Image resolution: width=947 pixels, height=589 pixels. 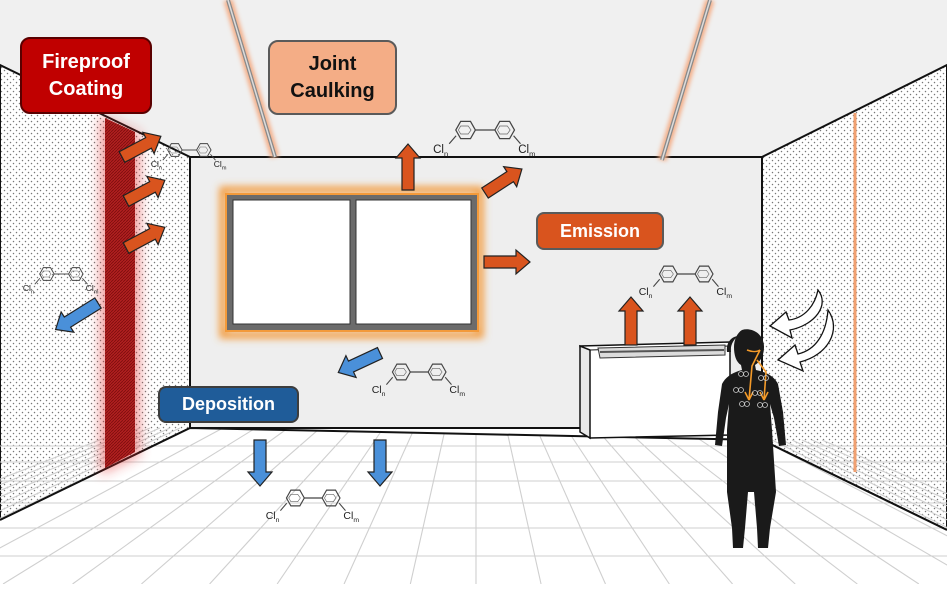 What do you see at coordinates (750, 438) in the screenshot?
I see `person-silhouette-icon` at bounding box center [750, 438].